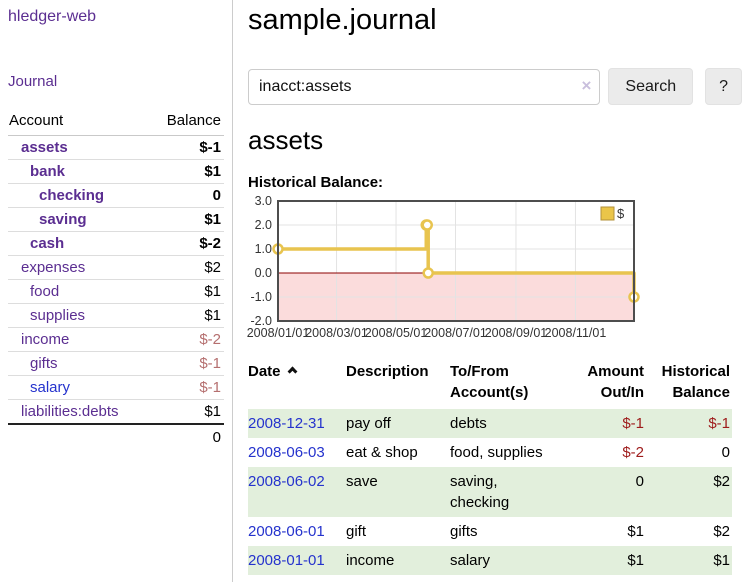 The image size is (742, 582). I want to click on account-link: supplies, so click(58, 315).